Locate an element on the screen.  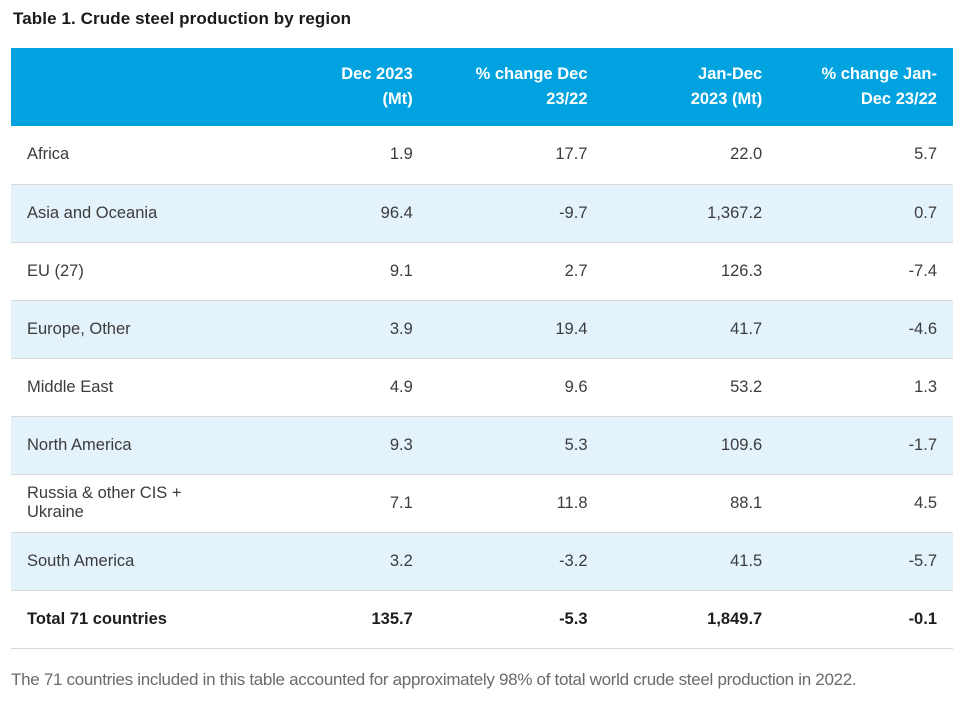
value-jan-dec-2023: 53.2 is located at coordinates (691, 387).